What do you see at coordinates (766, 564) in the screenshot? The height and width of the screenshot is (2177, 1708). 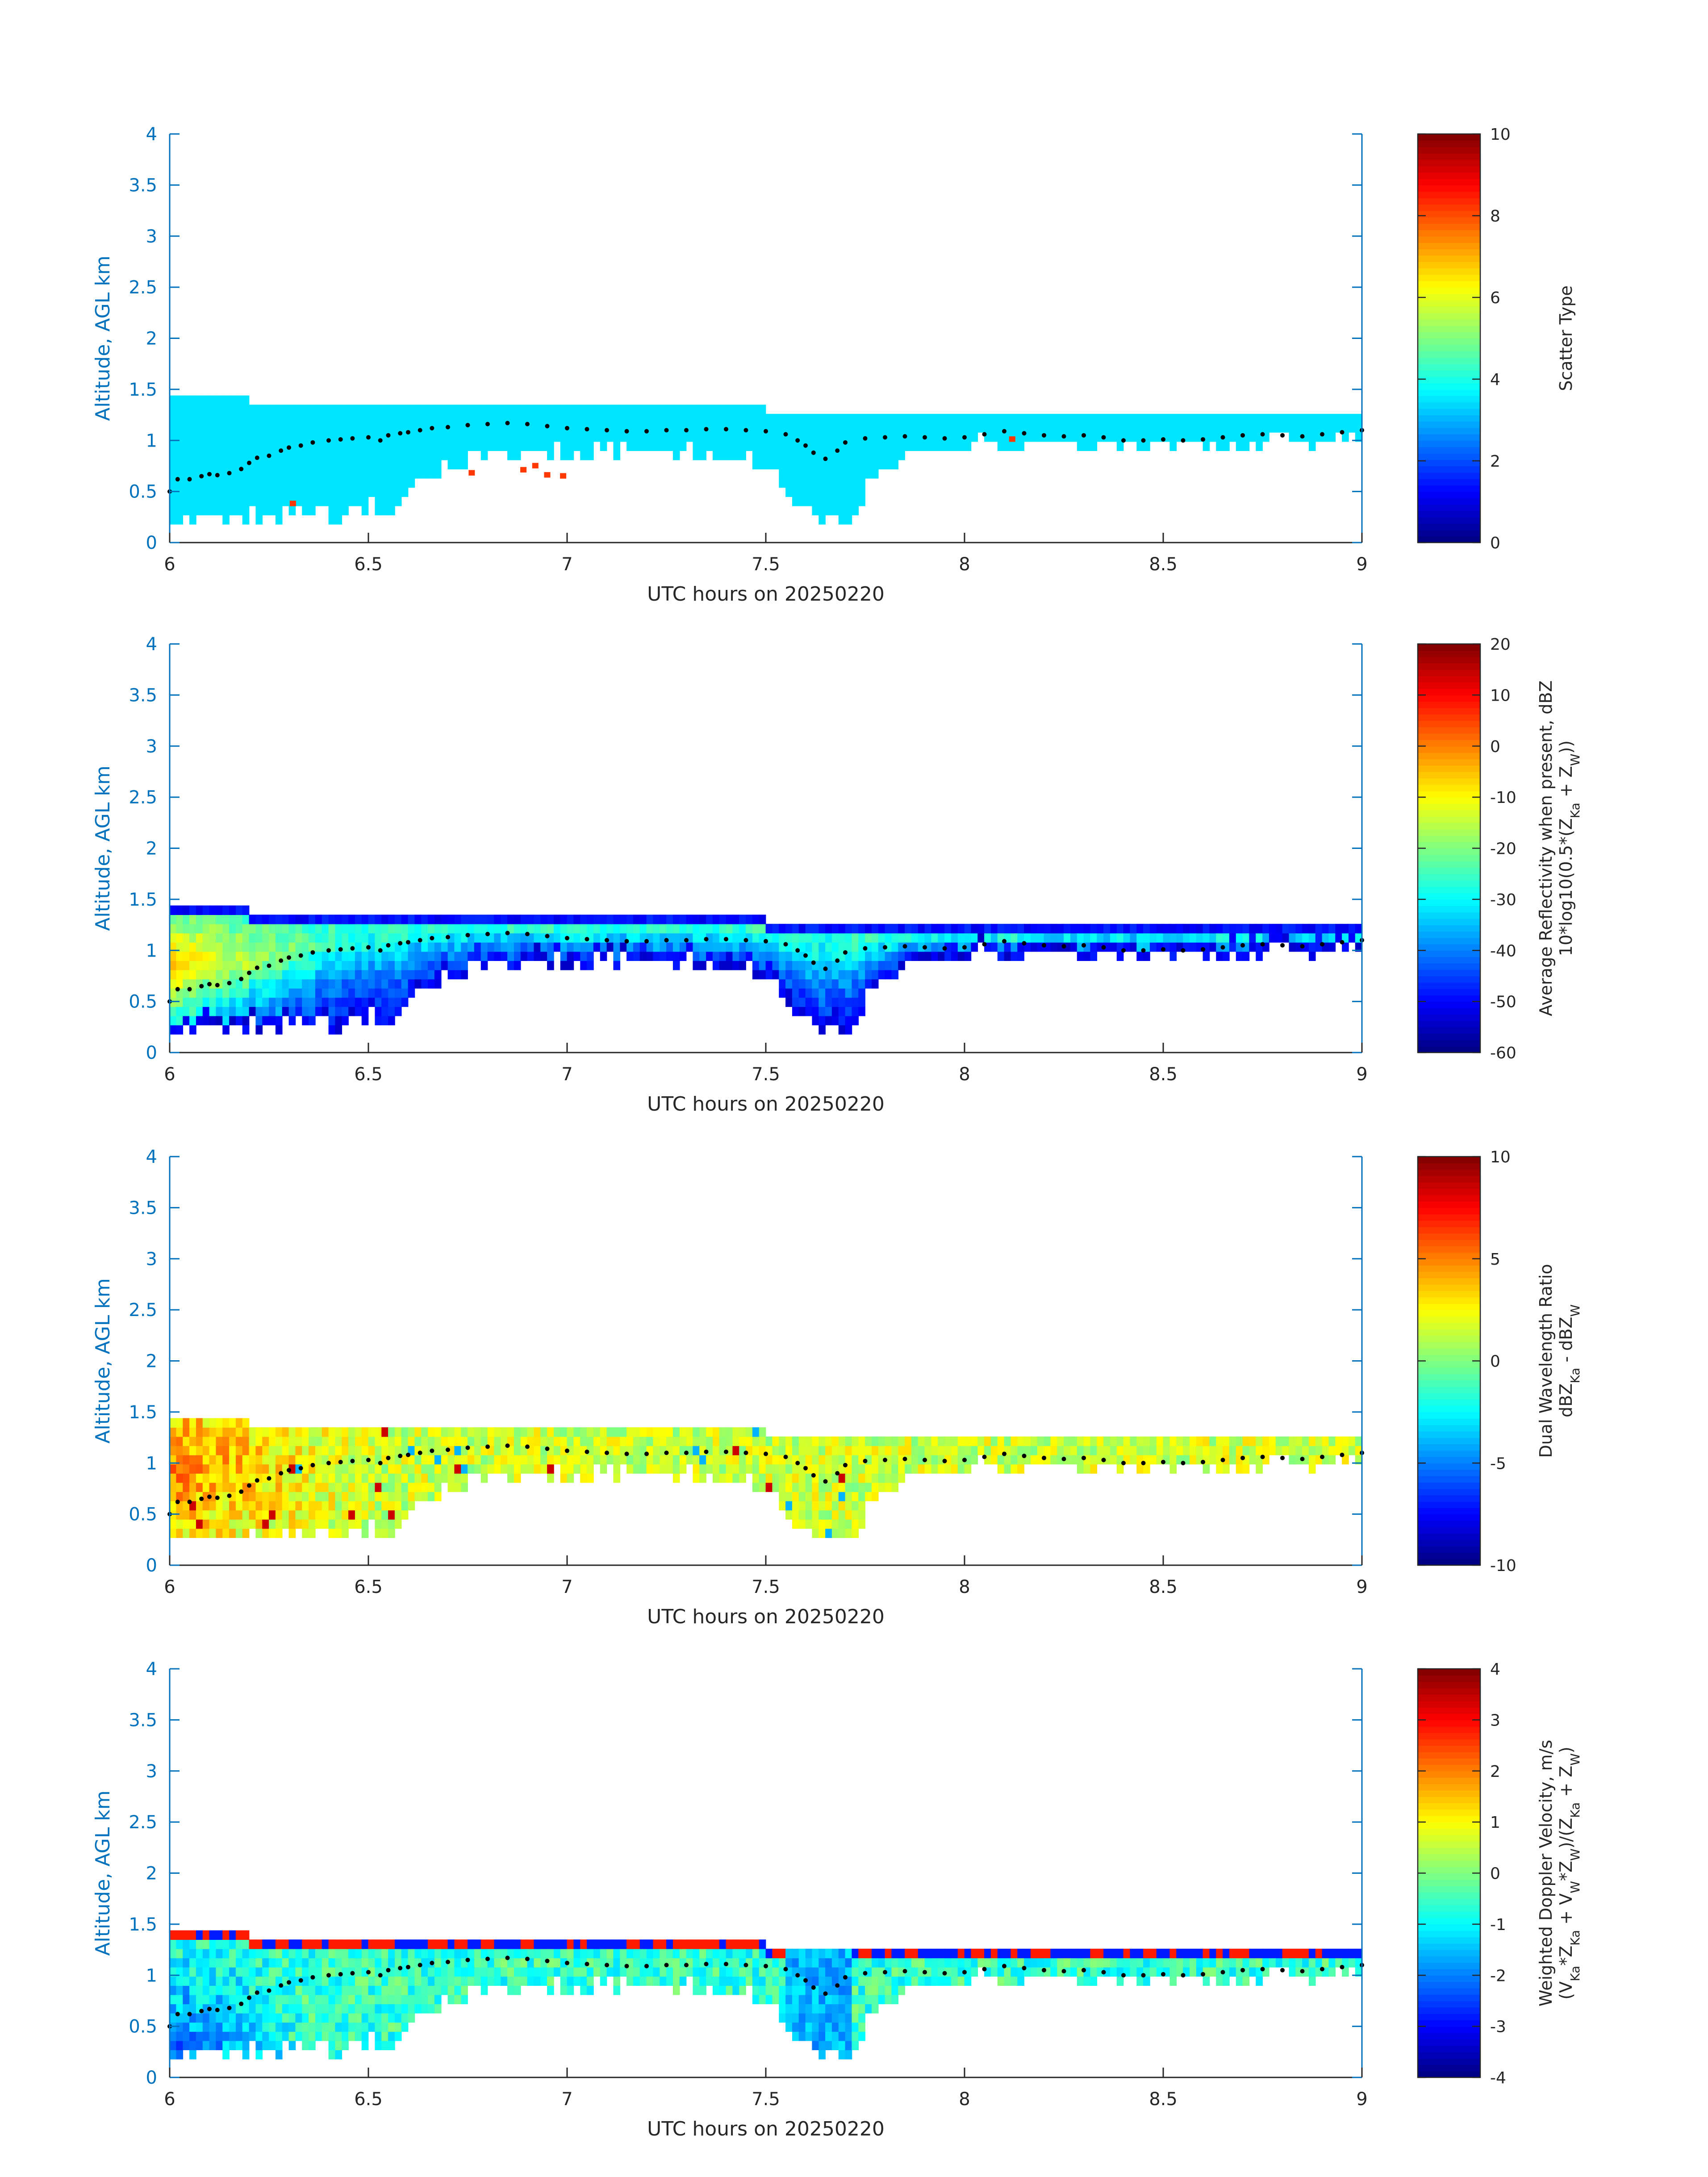 I see `x-tick-label: 7.5` at bounding box center [766, 564].